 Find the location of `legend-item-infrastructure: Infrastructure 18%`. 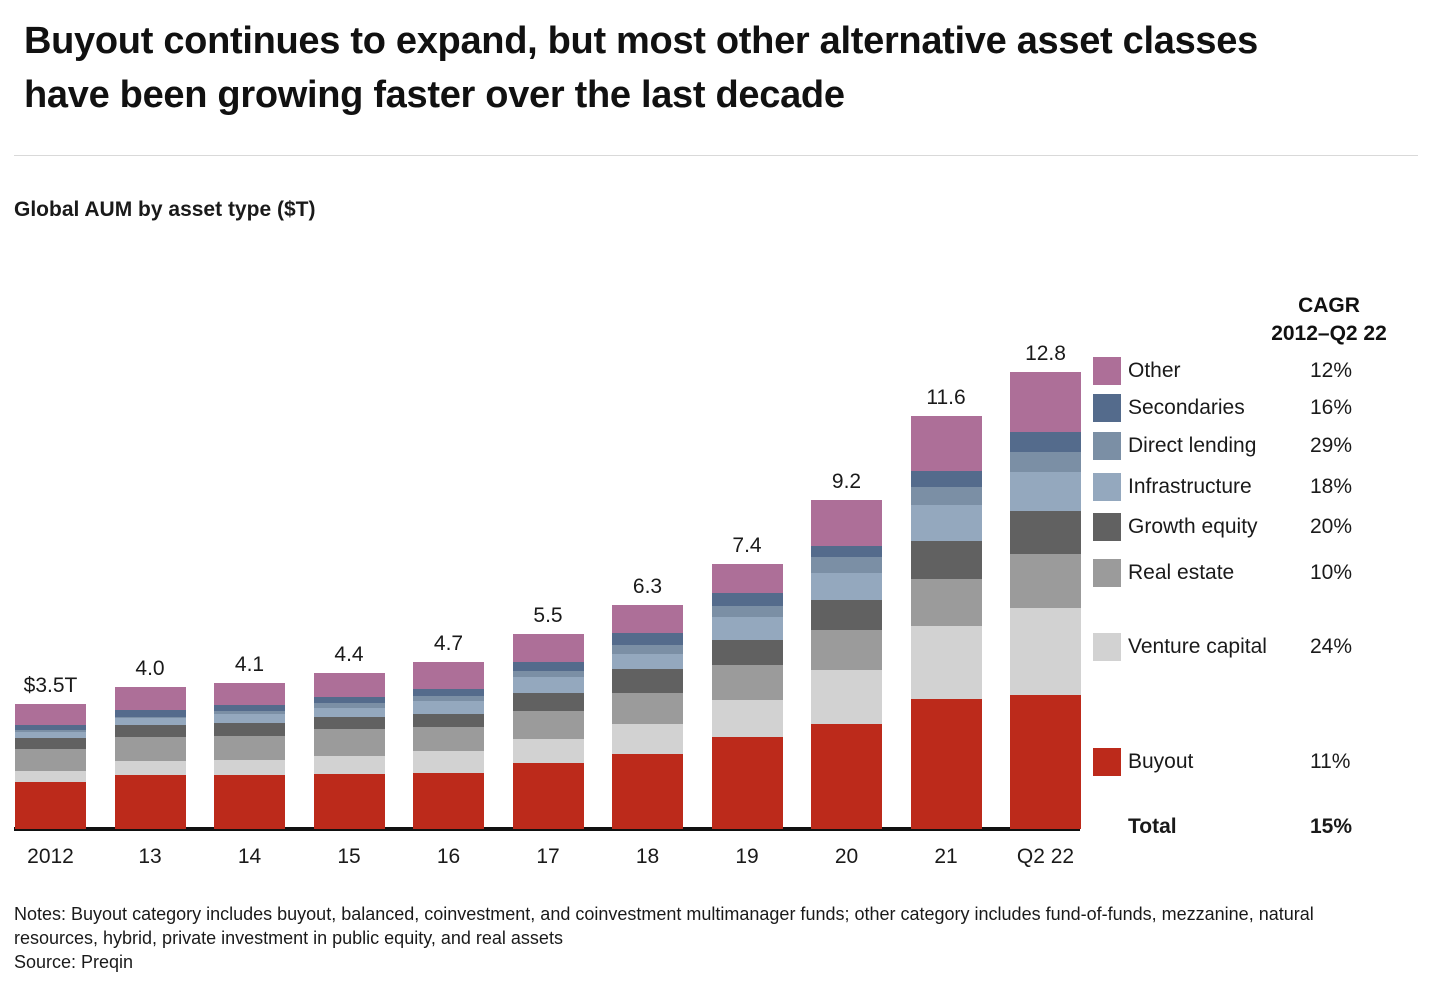

legend-item-infrastructure: Infrastructure 18% is located at coordinates (1243, 487).